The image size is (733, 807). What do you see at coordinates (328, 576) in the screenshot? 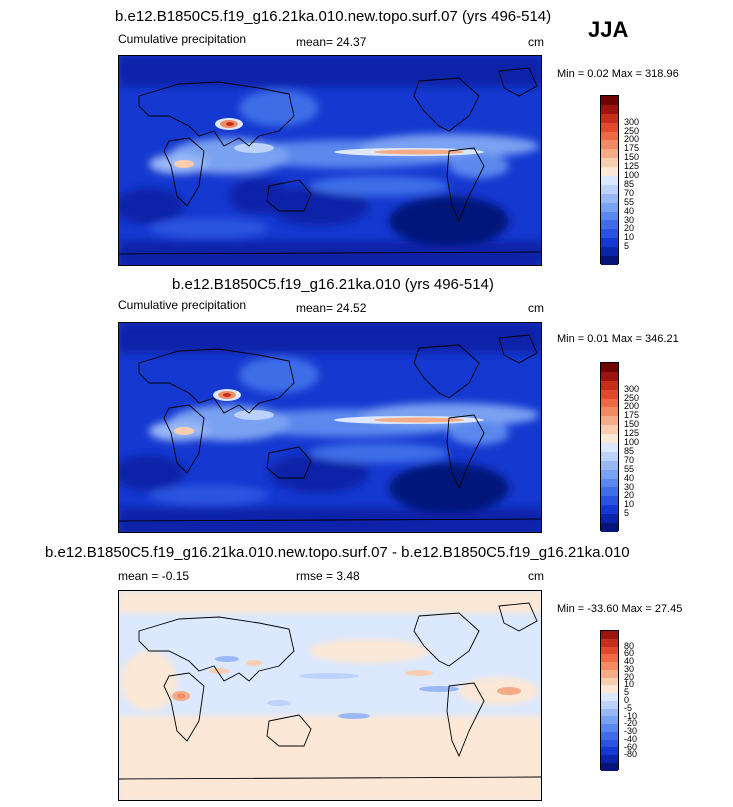
I see `panel-3-rmse-label: rmse = 3.48` at bounding box center [328, 576].